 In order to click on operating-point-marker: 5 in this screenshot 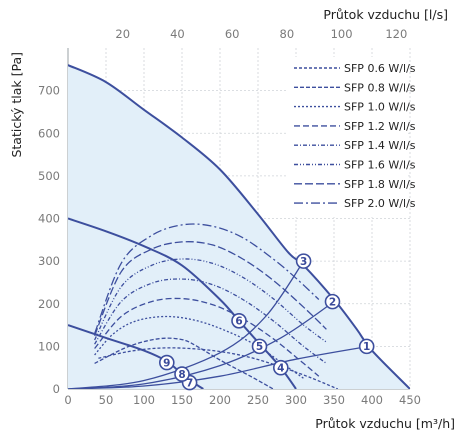, I will do `click(259, 346)`.